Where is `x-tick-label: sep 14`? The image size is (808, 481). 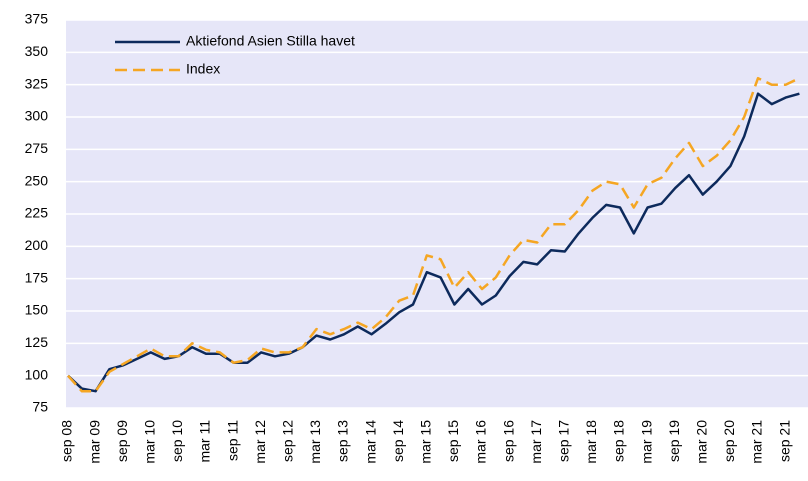
x-tick-label: sep 14 is located at coordinates (398, 441).